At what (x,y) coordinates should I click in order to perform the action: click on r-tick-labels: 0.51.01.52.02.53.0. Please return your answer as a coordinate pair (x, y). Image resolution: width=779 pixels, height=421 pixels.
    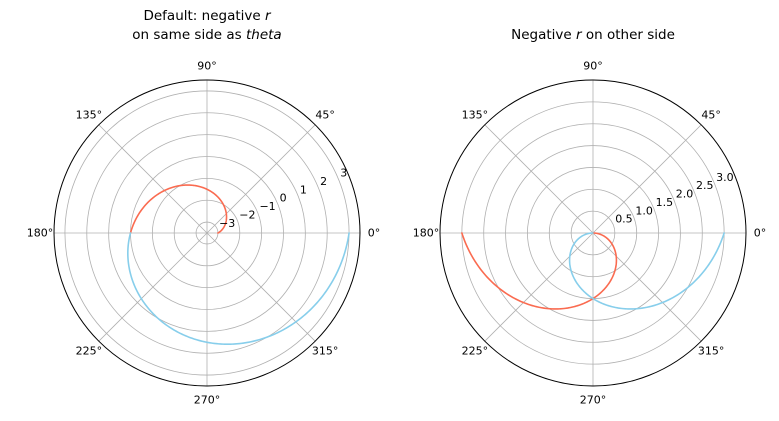
    Looking at the image, I should click on (674, 198).